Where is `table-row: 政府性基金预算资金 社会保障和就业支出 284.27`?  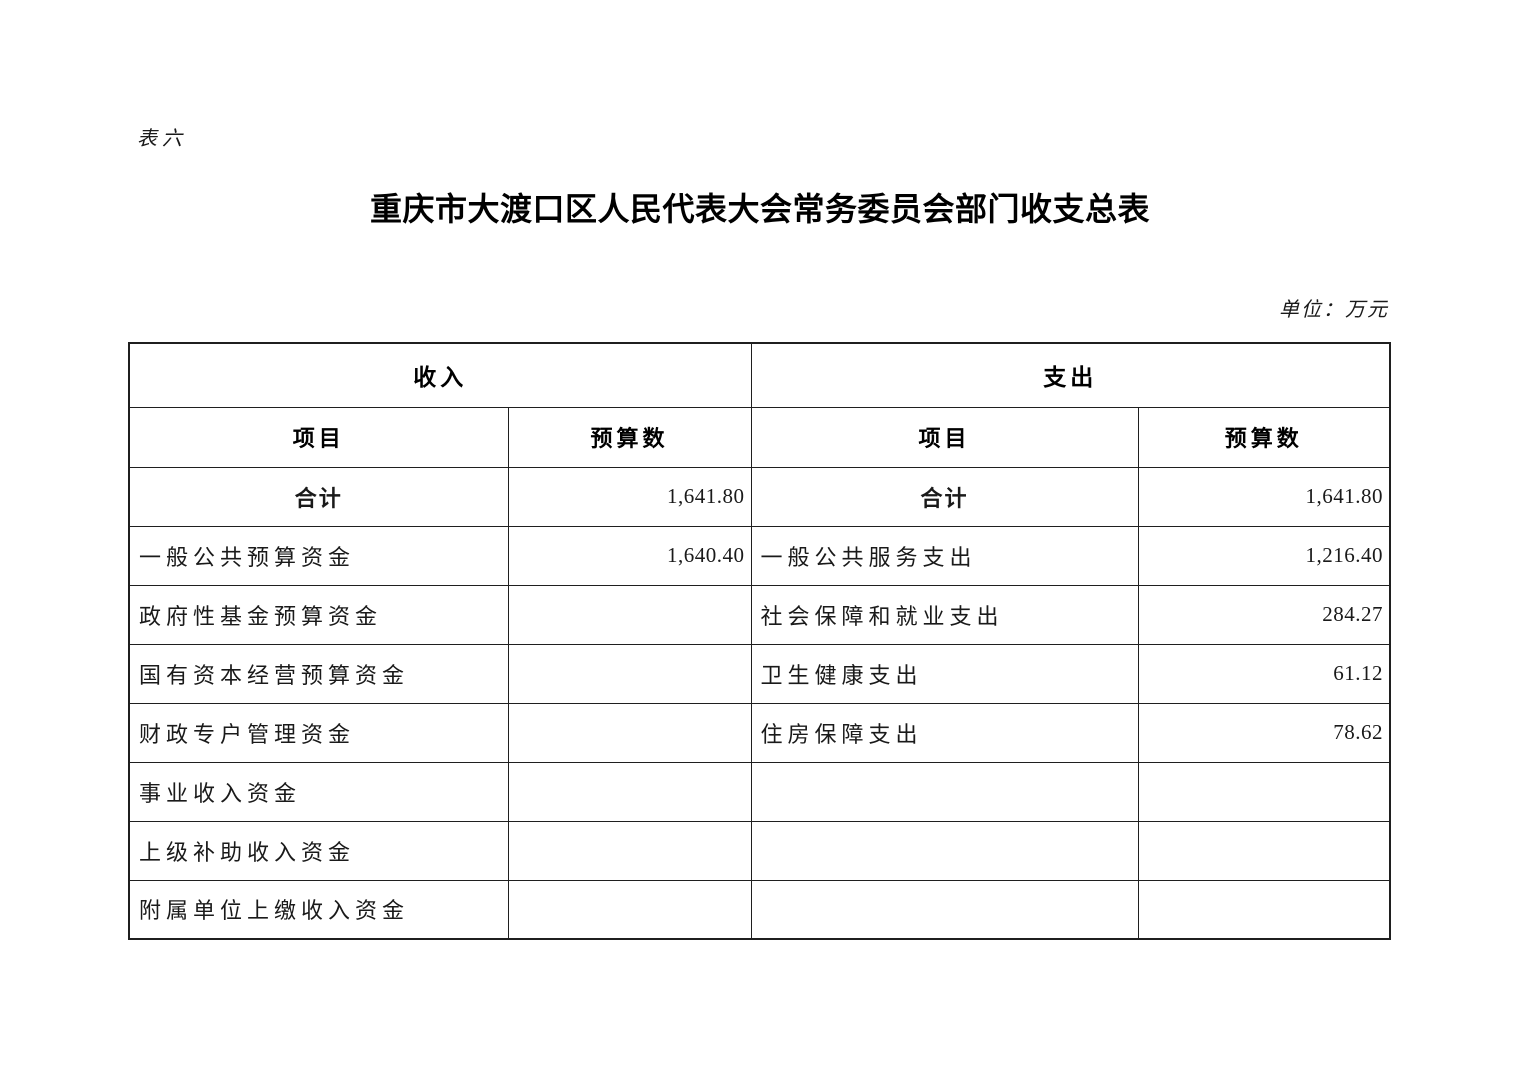 table-row: 政府性基金预算资金 社会保障和就业支出 284.27 is located at coordinates (759, 614).